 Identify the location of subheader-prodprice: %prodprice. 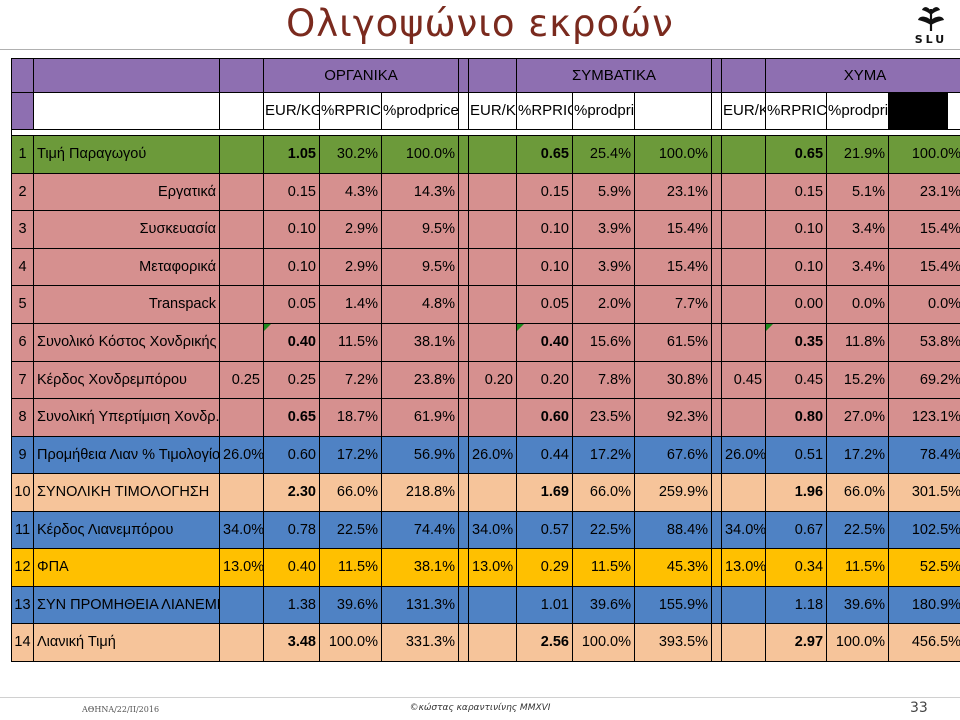
(858, 110).